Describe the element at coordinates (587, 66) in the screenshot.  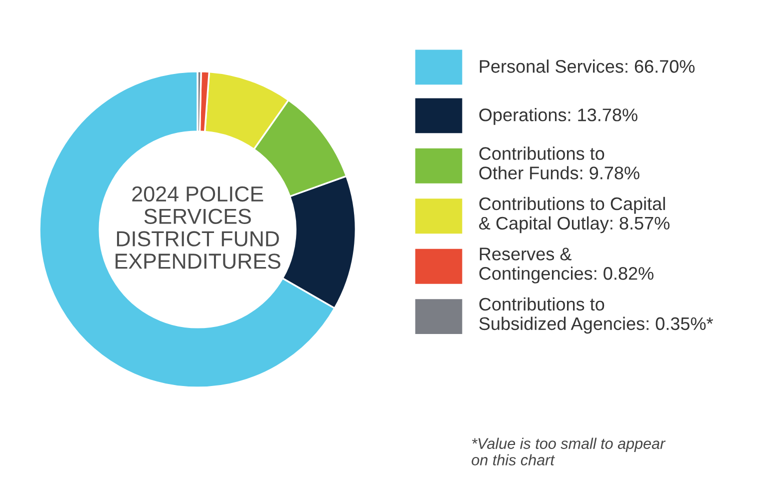
I see `legend-label: Personal Services: 66.70%` at that location.